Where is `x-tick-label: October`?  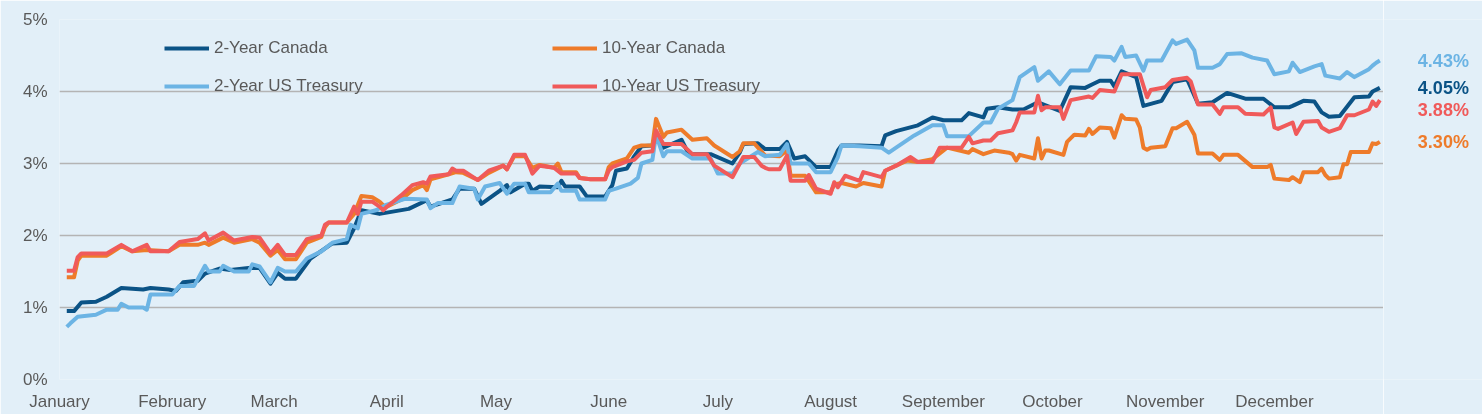 x-tick-label: October is located at coordinates (1053, 401).